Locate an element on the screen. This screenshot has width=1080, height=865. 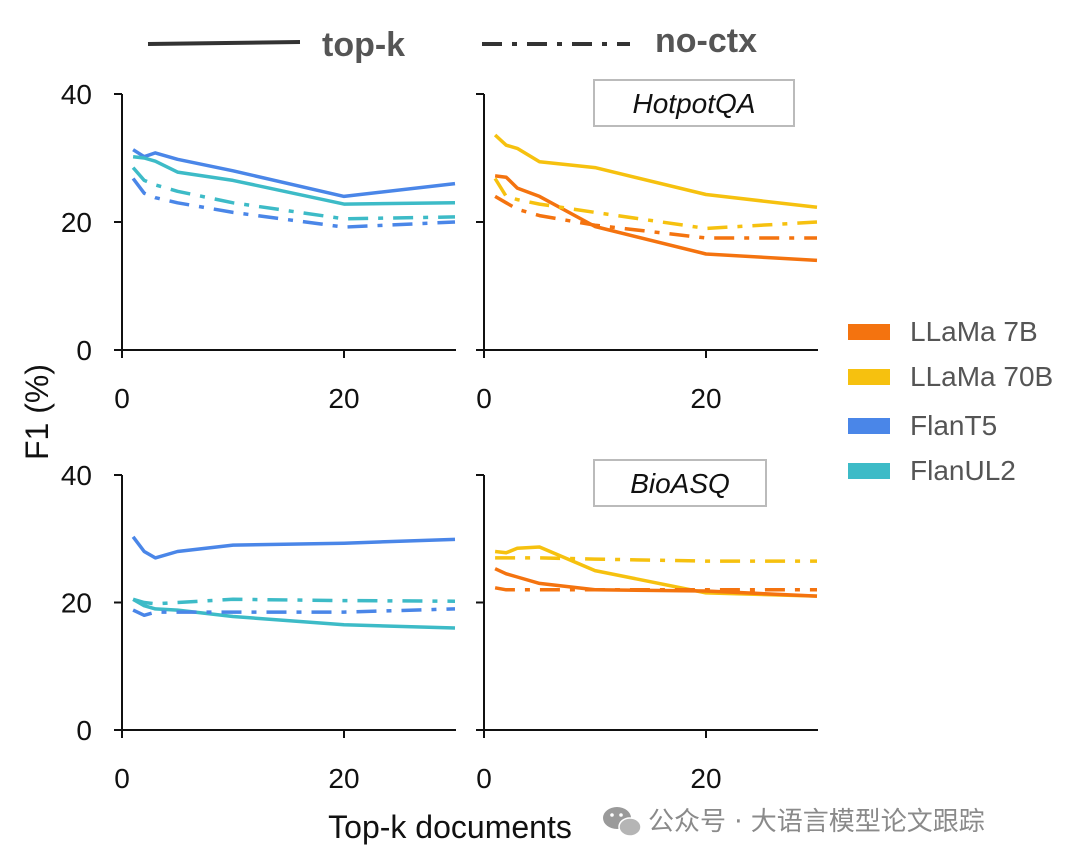
y-axis-label: F1 (%) is located at coordinates (37, 412).